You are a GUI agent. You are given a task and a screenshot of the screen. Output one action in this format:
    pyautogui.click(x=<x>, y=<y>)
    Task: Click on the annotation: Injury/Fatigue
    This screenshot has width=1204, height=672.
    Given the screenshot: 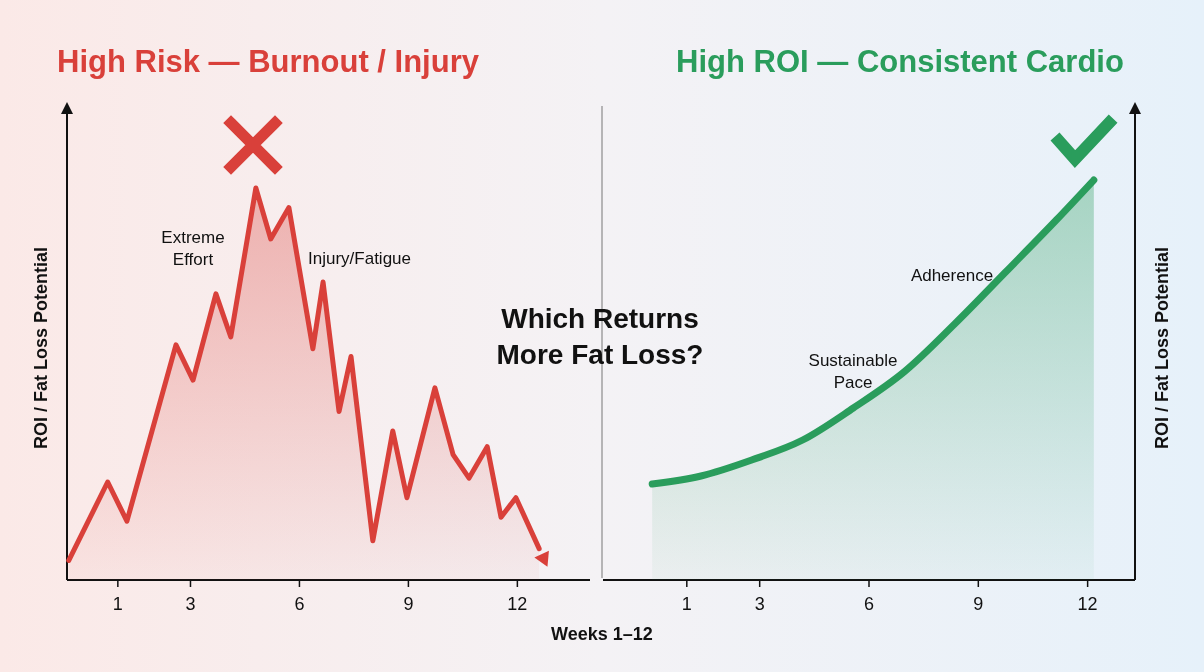 What is the action you would take?
    pyautogui.click(x=359, y=258)
    